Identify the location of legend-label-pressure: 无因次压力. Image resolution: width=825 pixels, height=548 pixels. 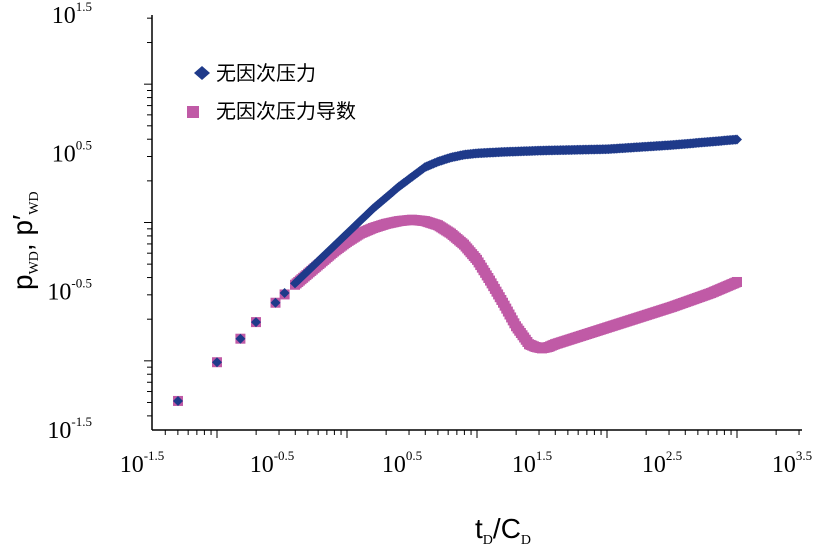
(266, 73).